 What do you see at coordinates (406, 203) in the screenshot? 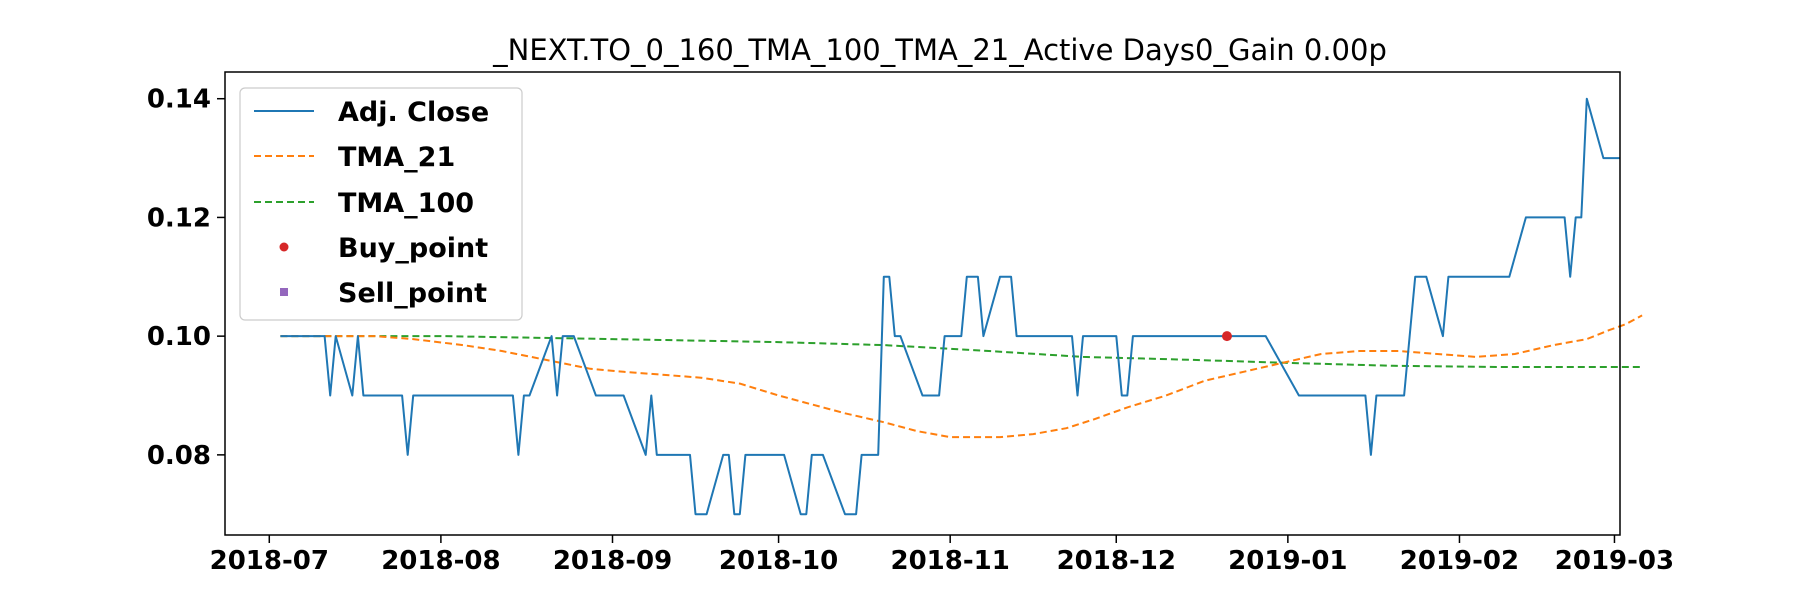
I see `legend-tma100-label: TMA_100` at bounding box center [406, 203].